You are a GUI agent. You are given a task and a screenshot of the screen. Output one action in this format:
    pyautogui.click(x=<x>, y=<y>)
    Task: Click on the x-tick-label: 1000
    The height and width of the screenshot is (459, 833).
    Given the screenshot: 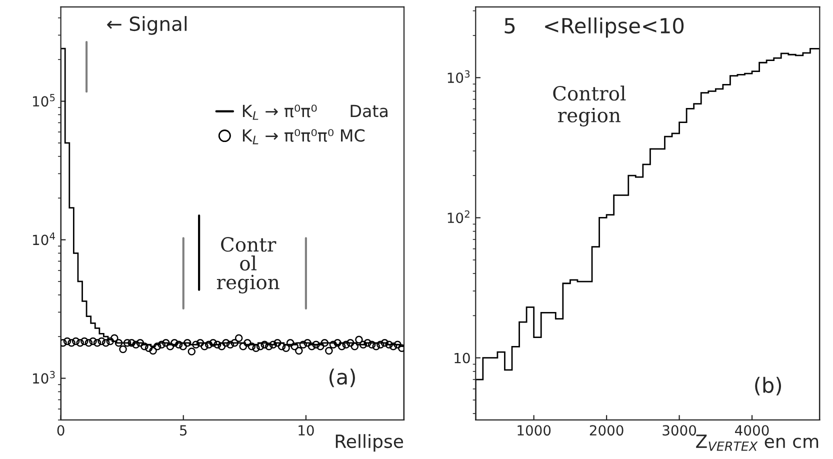 What is the action you would take?
    pyautogui.click(x=534, y=430)
    